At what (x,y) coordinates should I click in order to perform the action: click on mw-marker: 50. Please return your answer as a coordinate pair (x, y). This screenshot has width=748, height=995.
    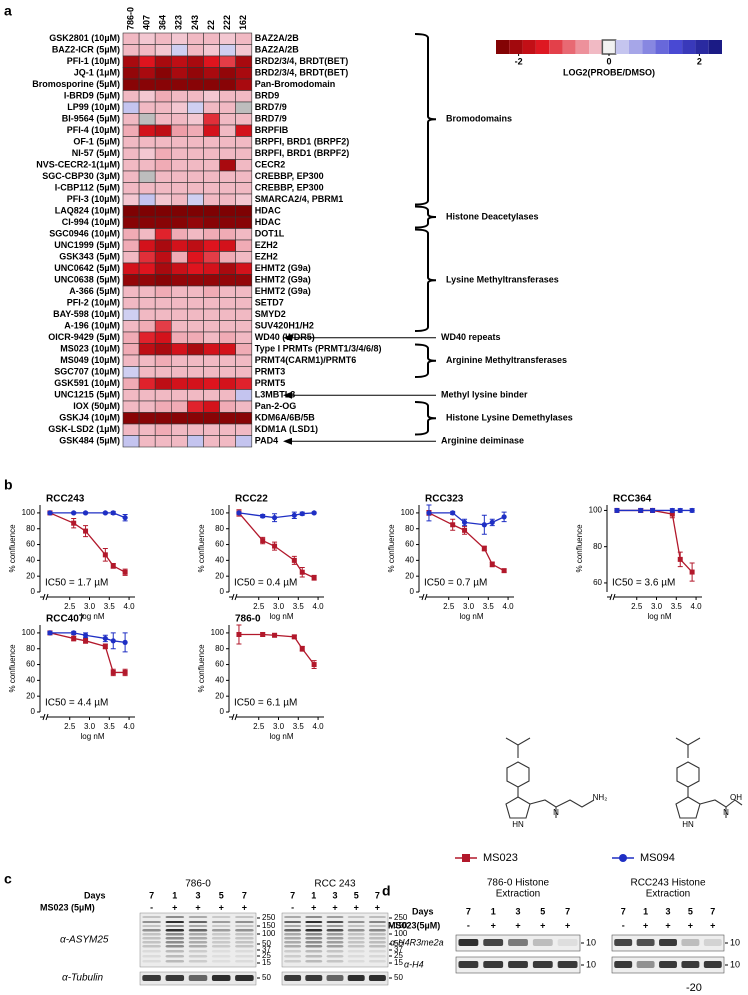
    Looking at the image, I should click on (266, 943).